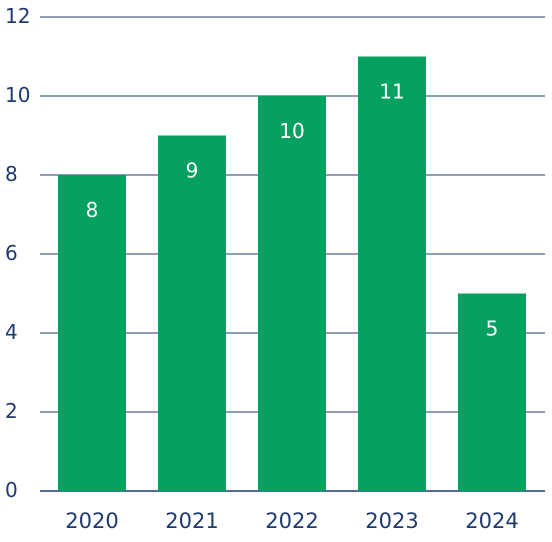 The width and height of the screenshot is (552, 542). Describe the element at coordinates (192, 313) in the screenshot. I see `bar-2021` at that location.